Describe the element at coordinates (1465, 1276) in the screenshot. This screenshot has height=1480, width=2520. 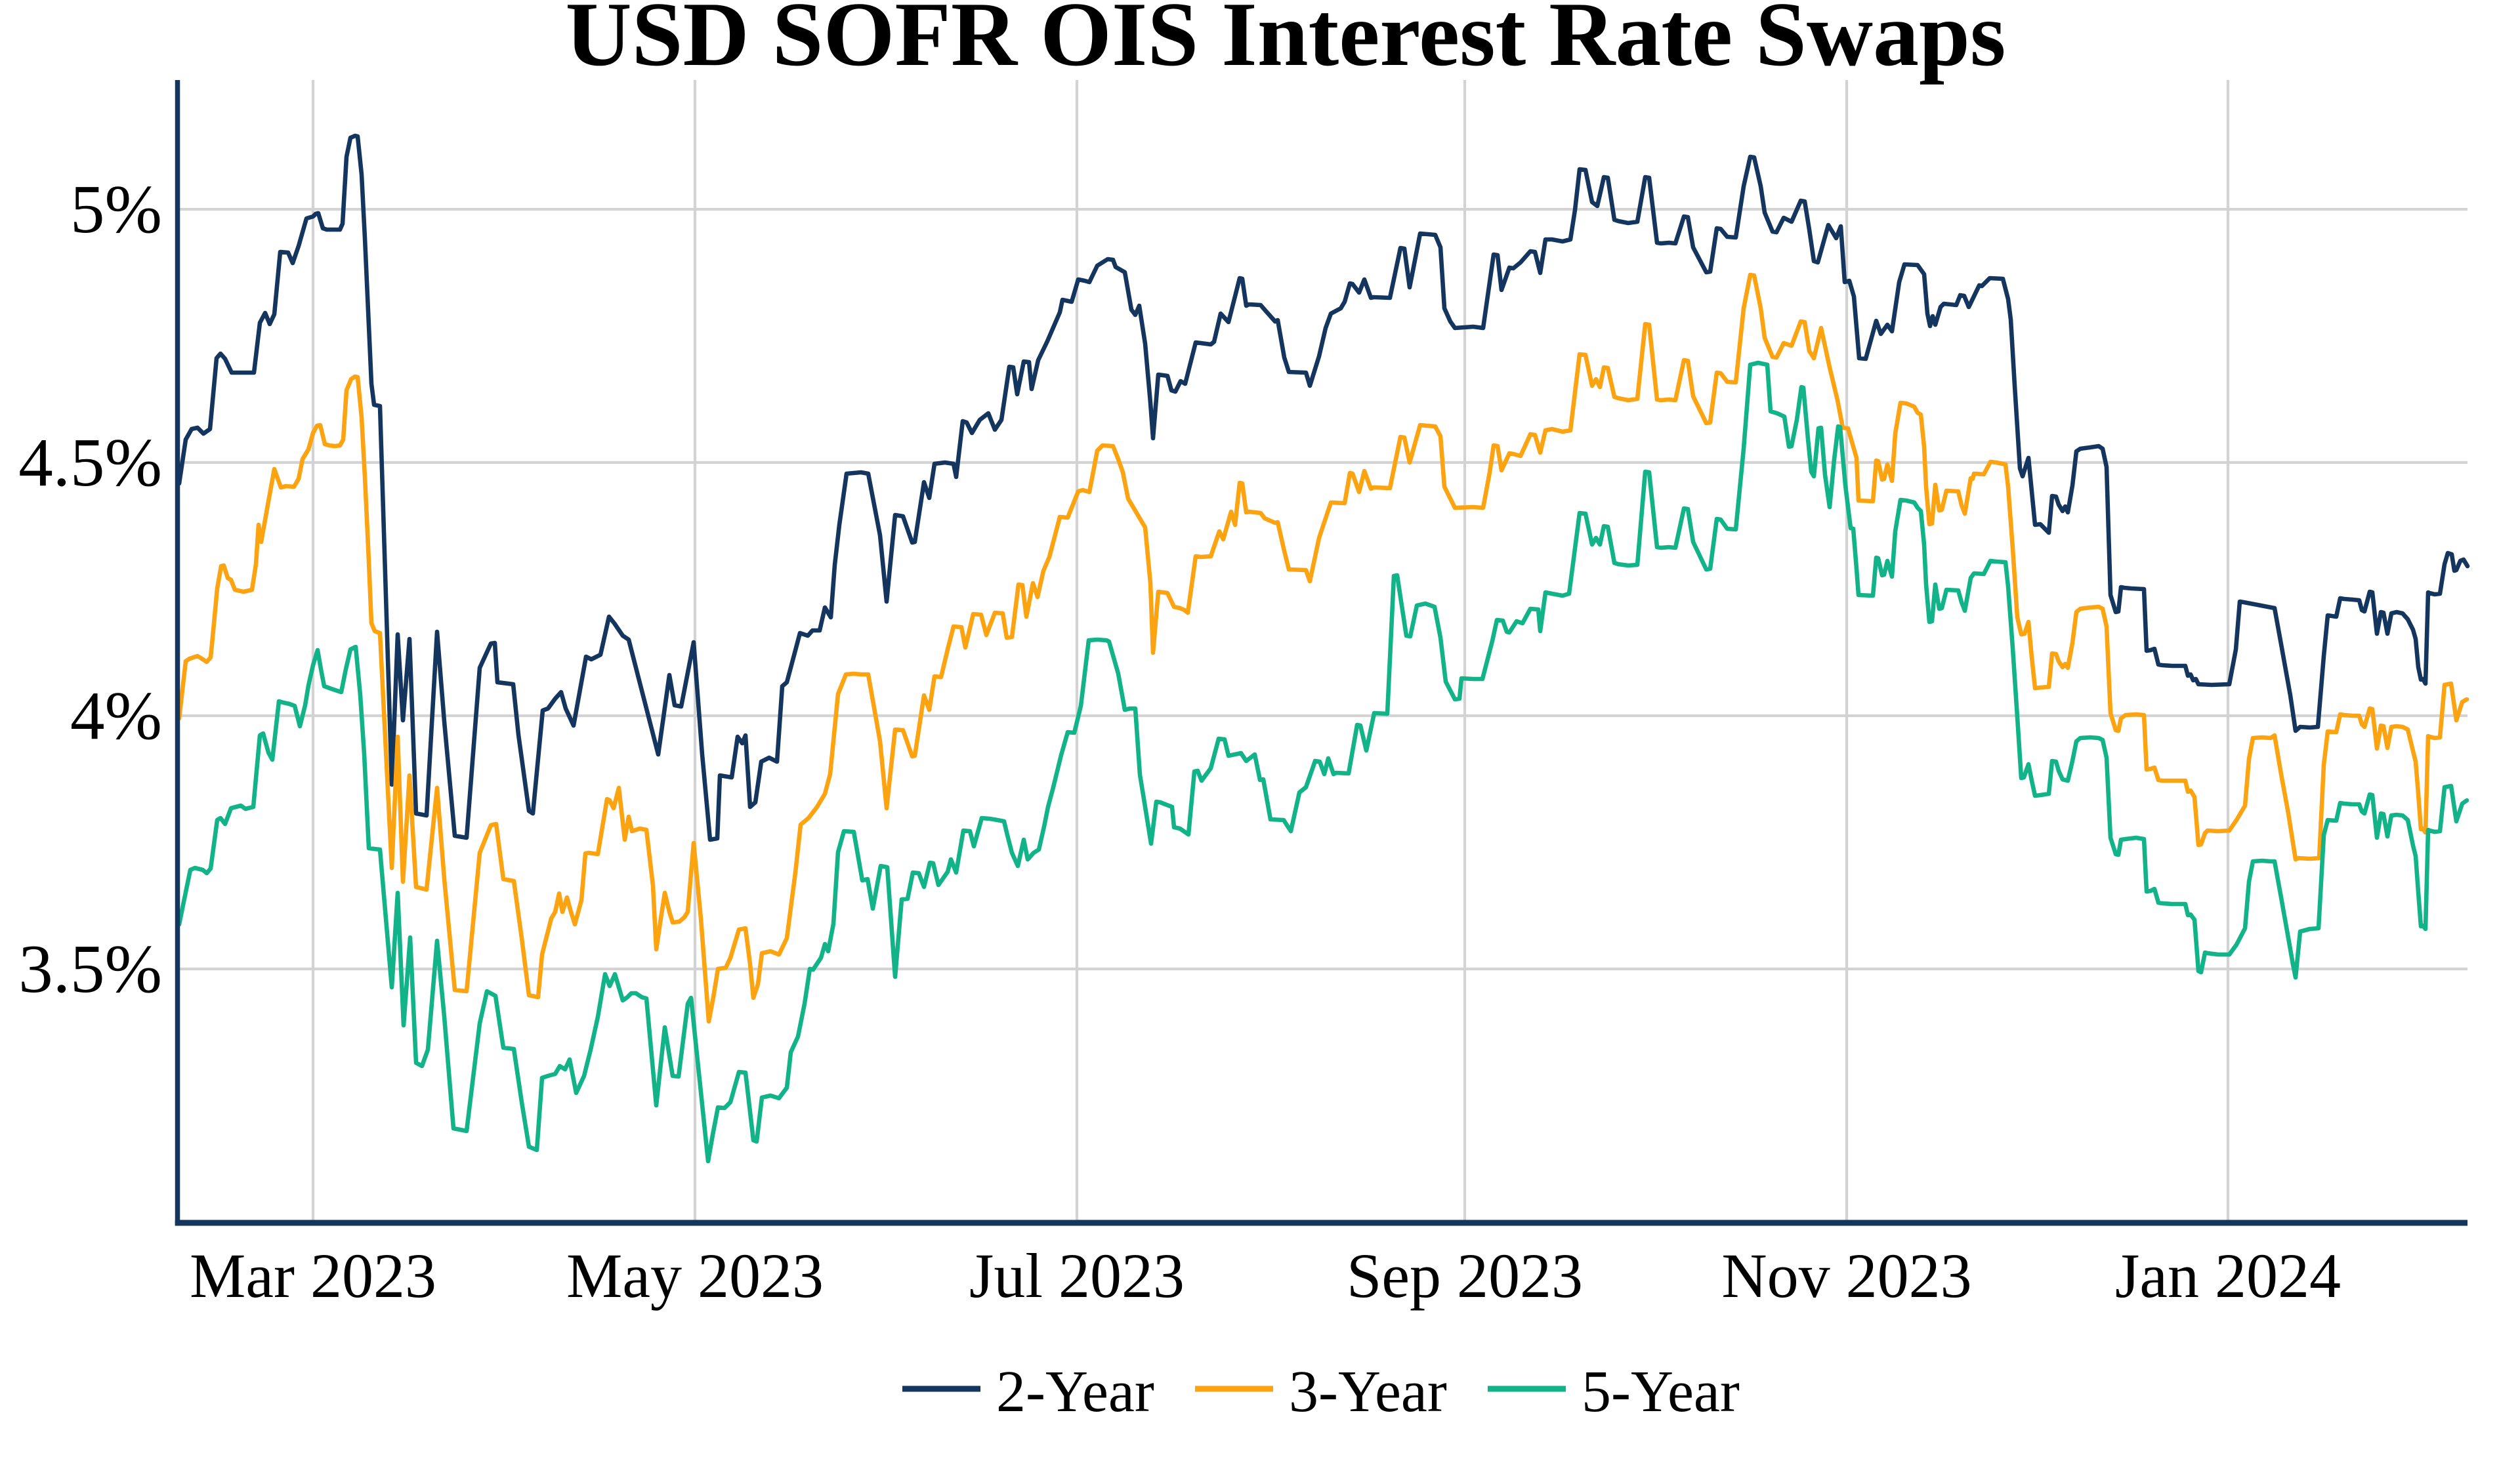
I see `svg-text: Sep 2023` at that location.